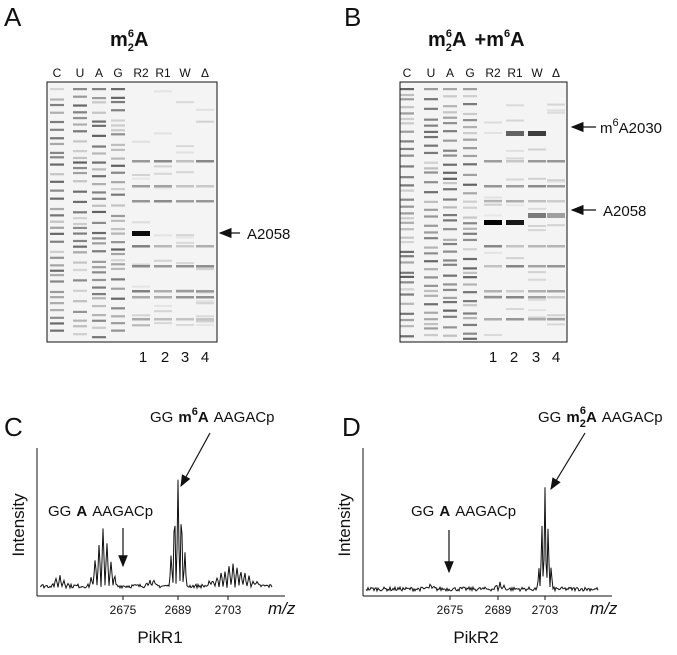  Describe the element at coordinates (572, 417) in the screenshot. I see `label-part: m` at that location.